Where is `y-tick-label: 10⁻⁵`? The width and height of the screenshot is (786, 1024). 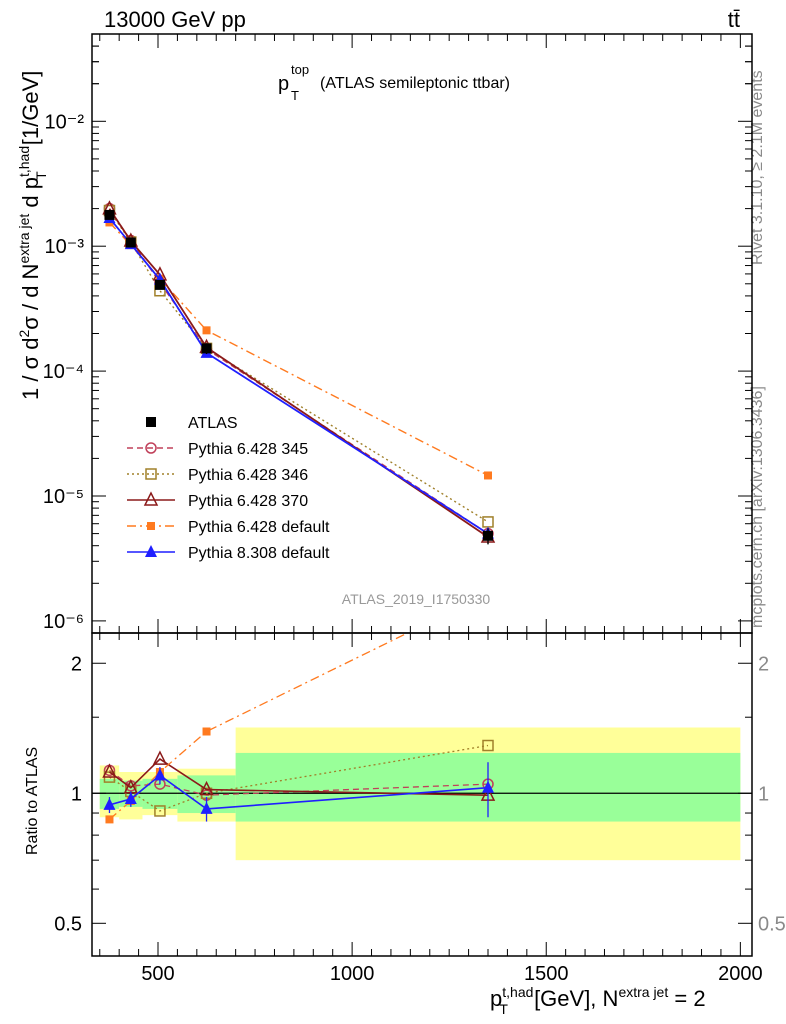 y-tick-label: 10⁻⁵ is located at coordinates (63, 497).